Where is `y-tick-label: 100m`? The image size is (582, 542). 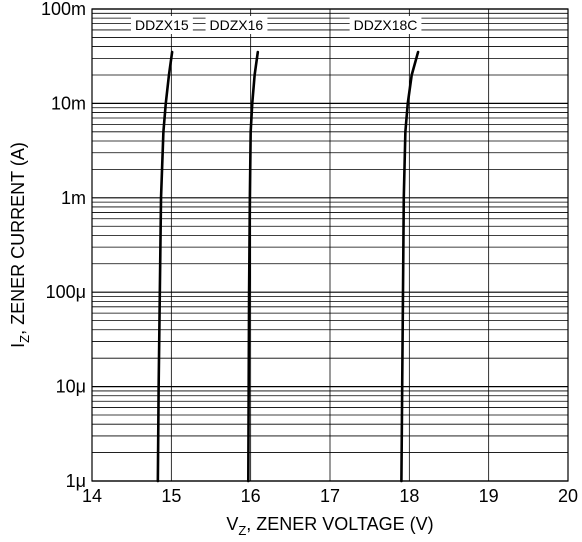 y-tick-label: 100m is located at coordinates (63, 9).